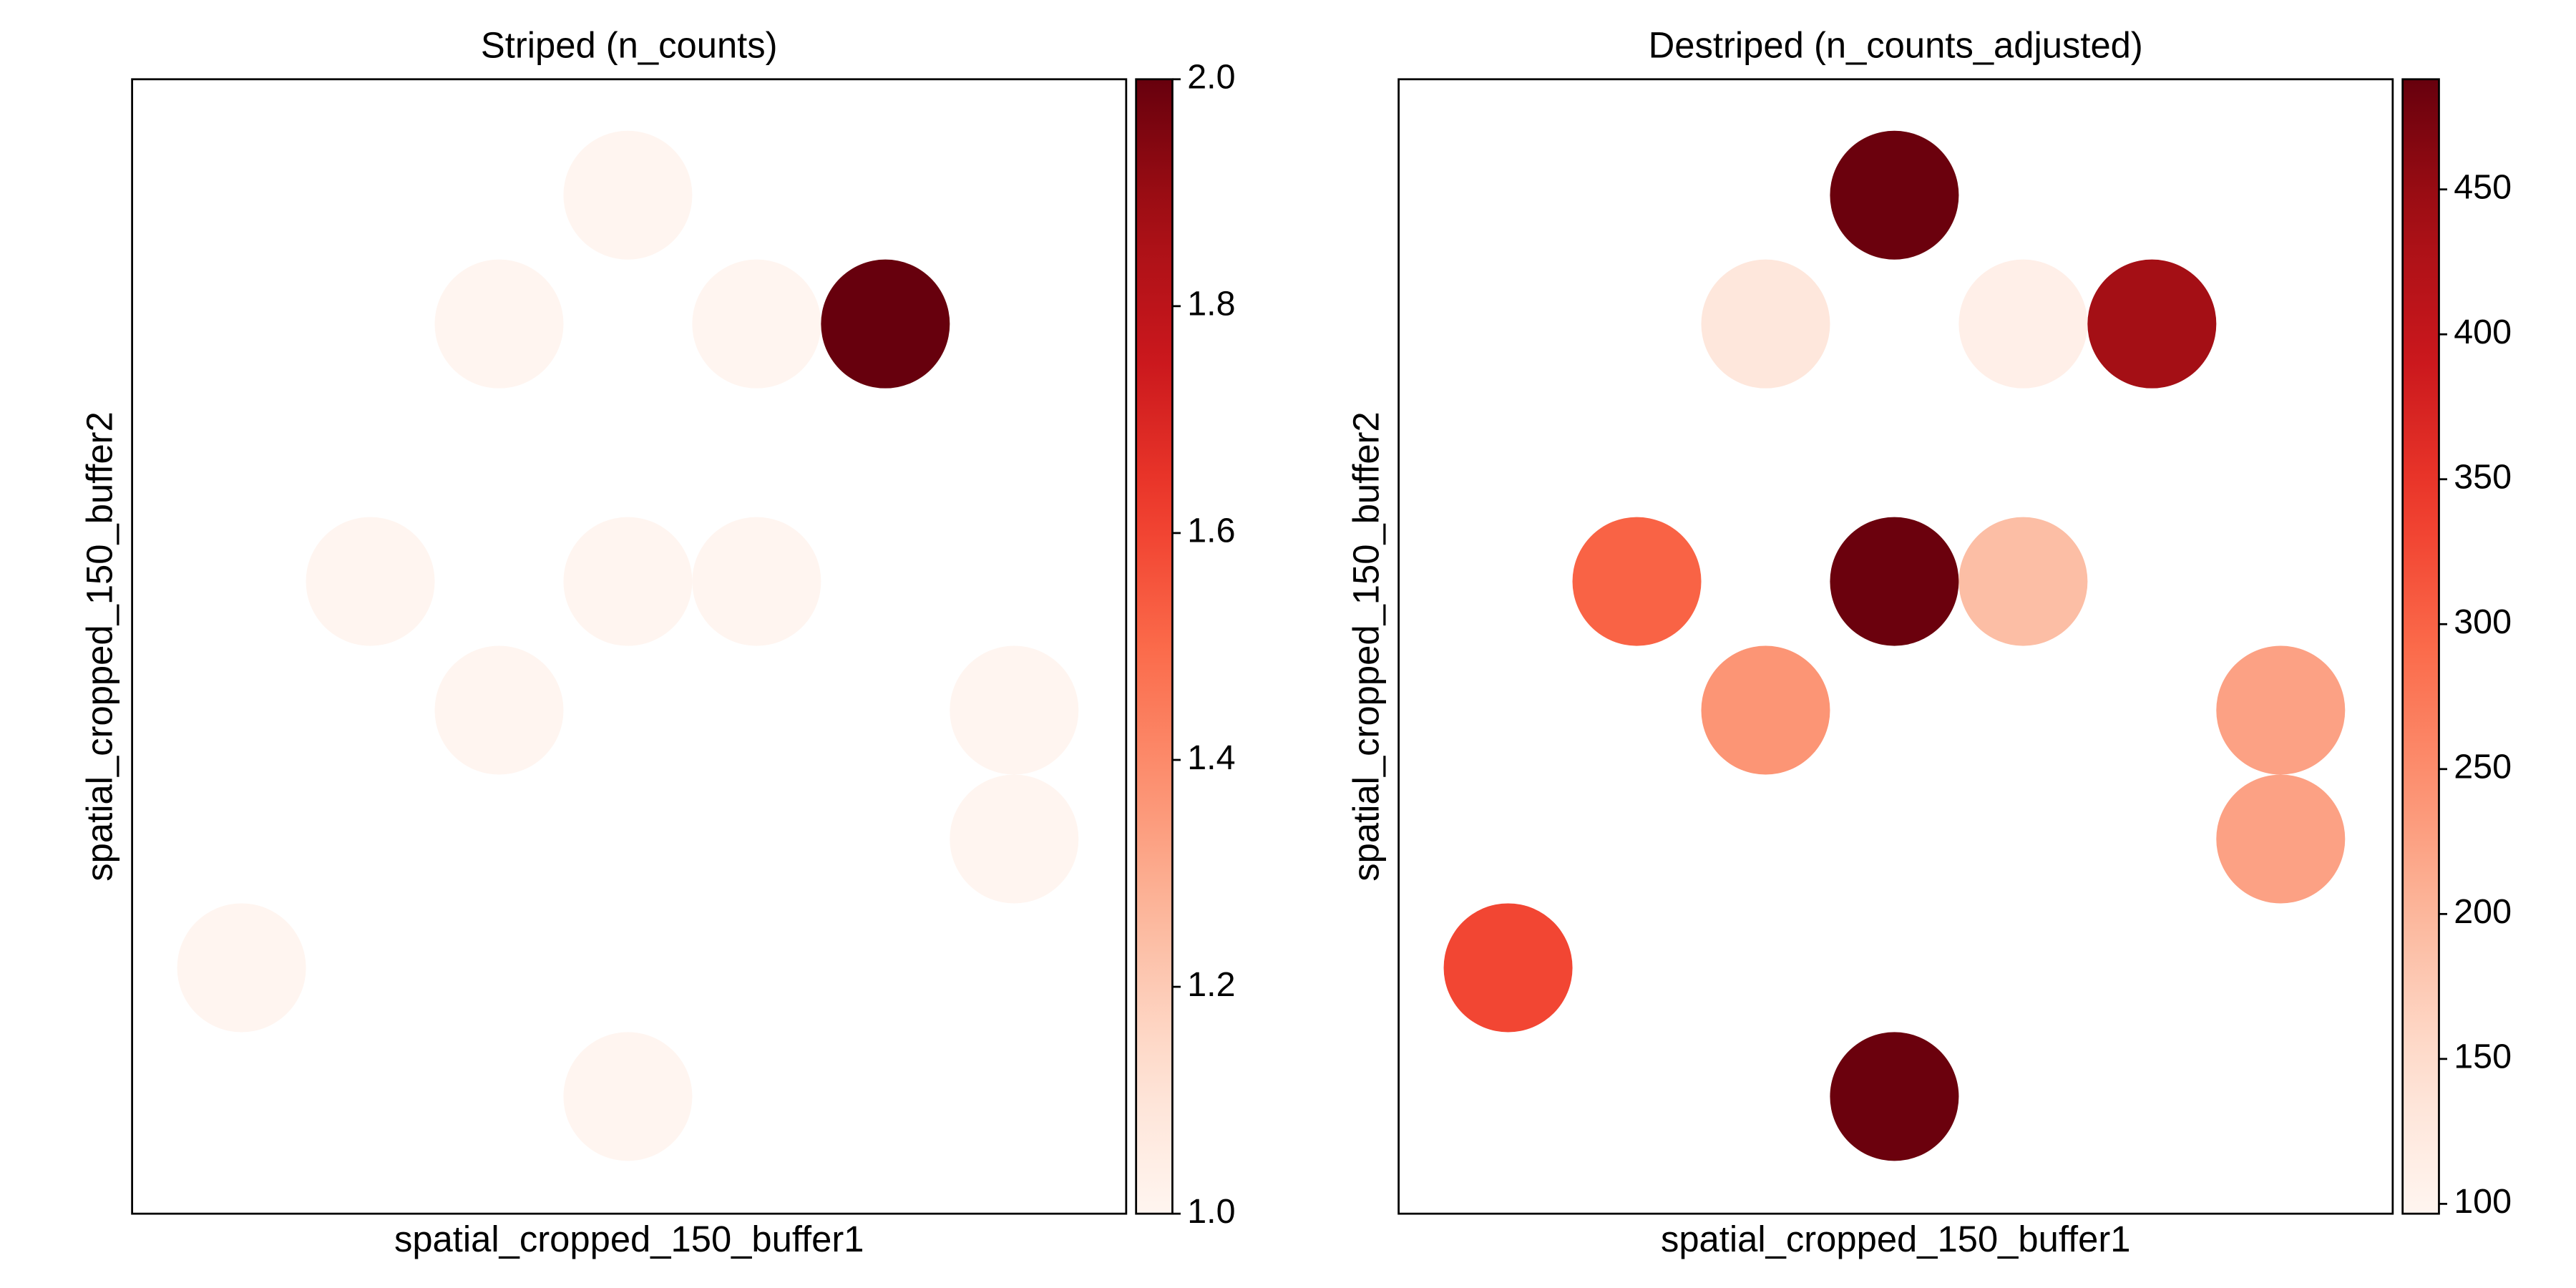  I want to click on colorbar-tick-label: 350, so click(2483, 478).